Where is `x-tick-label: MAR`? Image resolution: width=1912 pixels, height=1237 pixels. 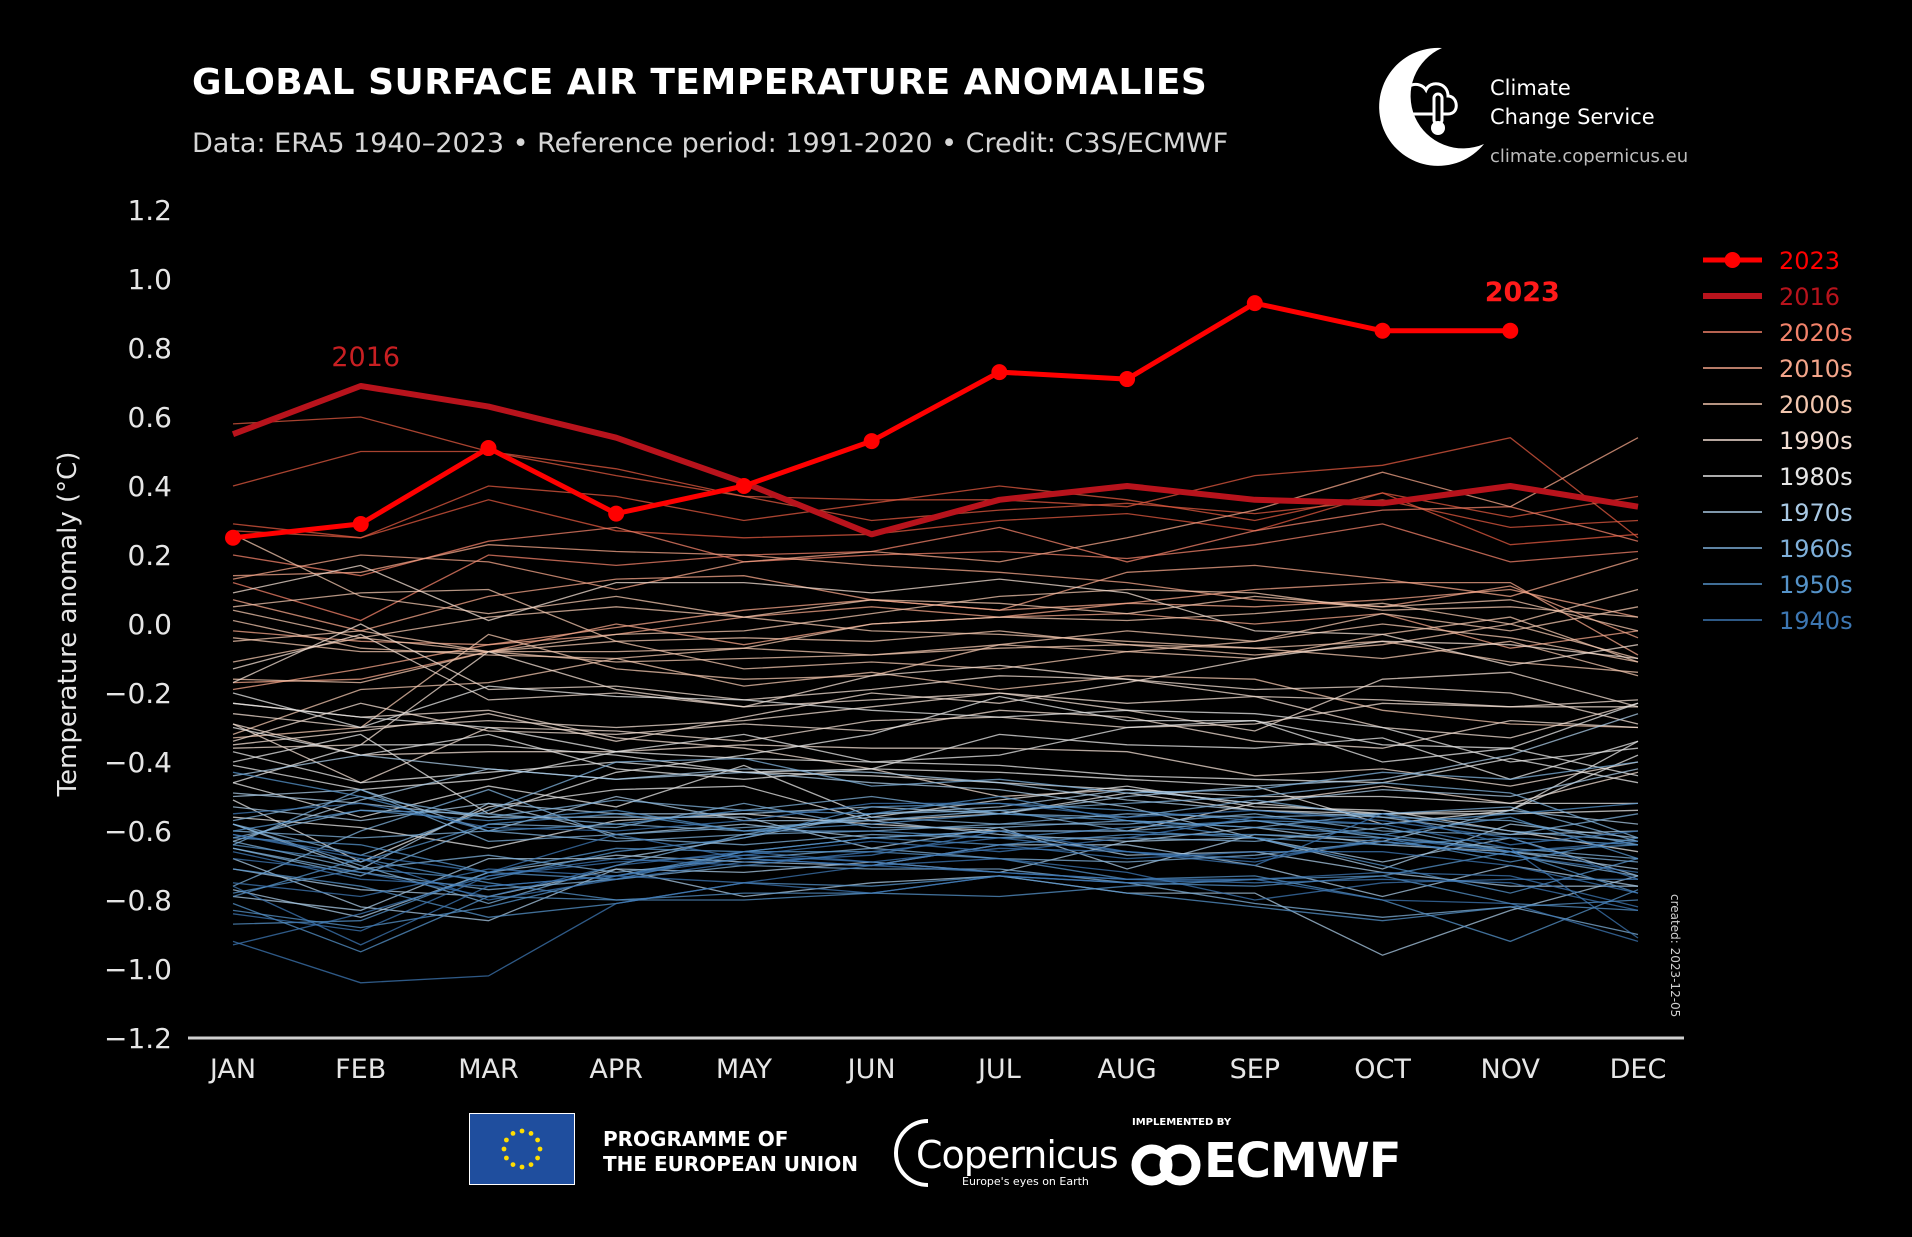
x-tick-label: MAR is located at coordinates (488, 1069).